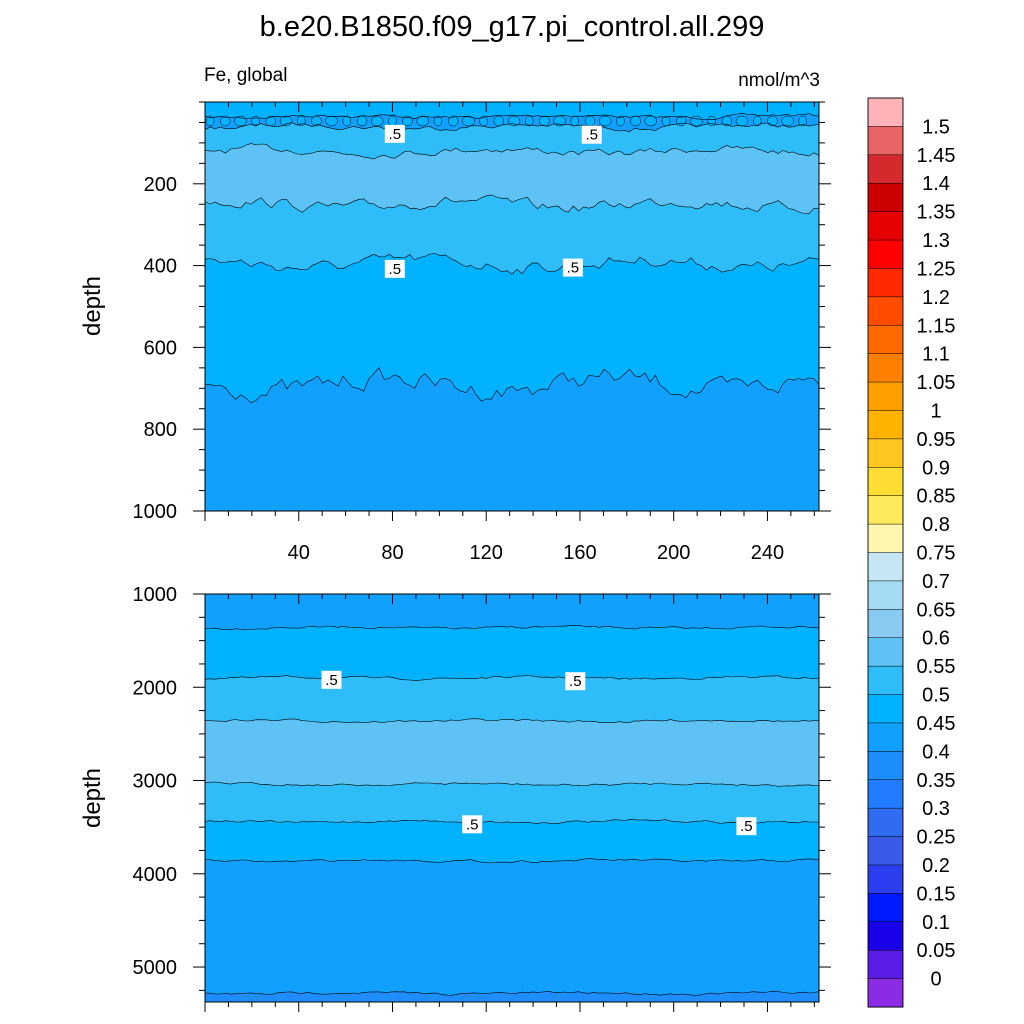 The image size is (1024, 1024). I want to click on upper-ytick-label: 600, so click(160, 348).